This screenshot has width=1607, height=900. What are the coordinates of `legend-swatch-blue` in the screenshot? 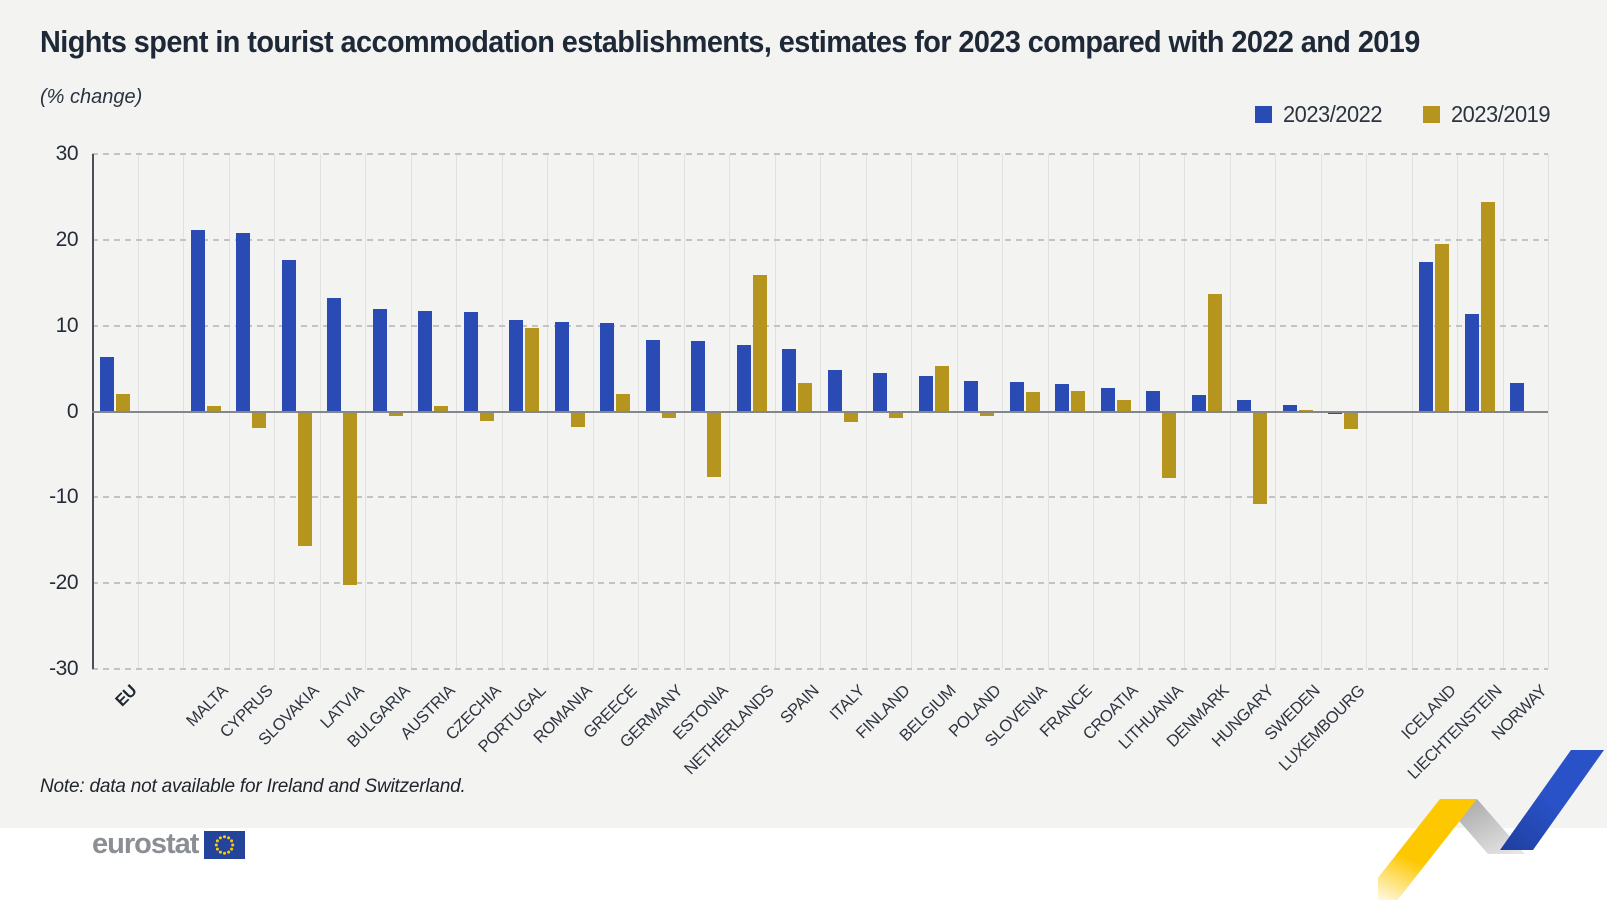 It's located at (1263, 114).